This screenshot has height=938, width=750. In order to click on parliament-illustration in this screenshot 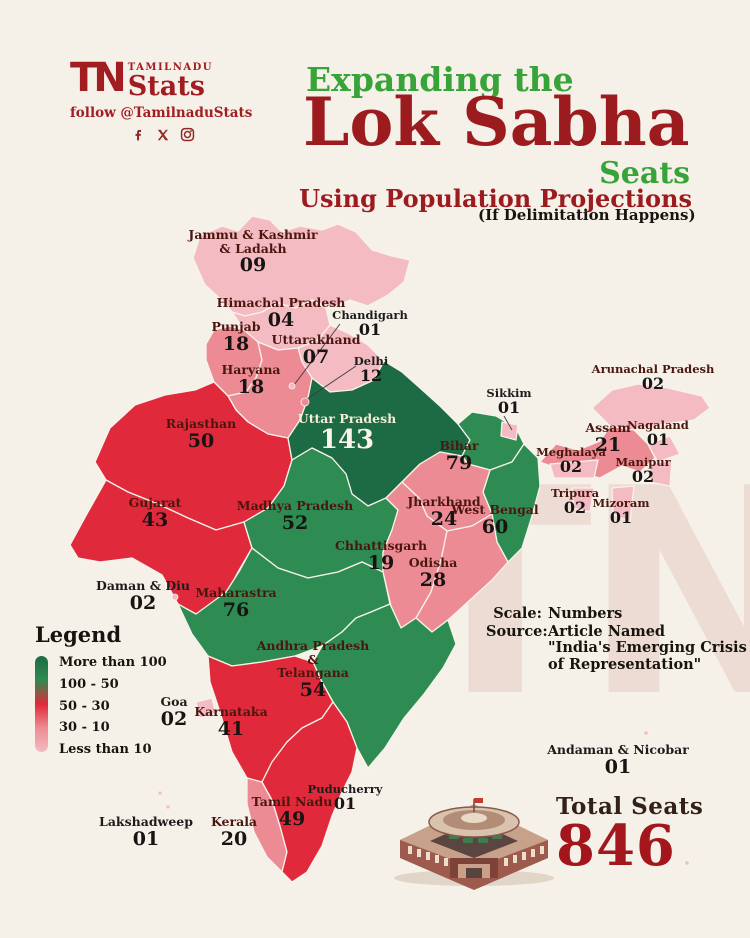, I will do `click(474, 844)`.